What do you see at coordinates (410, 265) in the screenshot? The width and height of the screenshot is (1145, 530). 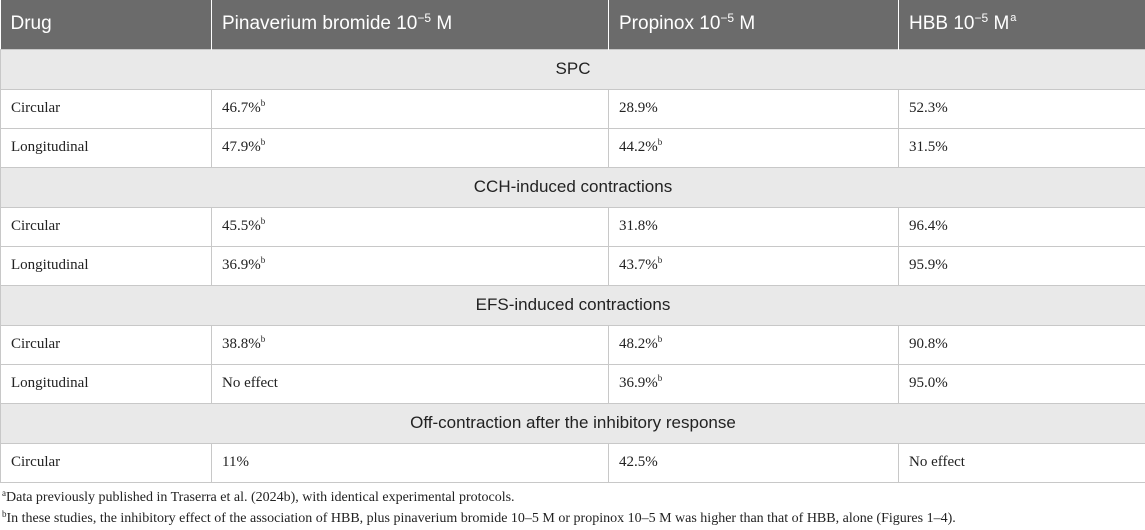 I see `cell-pinaverium: 36.9%b` at bounding box center [410, 265].